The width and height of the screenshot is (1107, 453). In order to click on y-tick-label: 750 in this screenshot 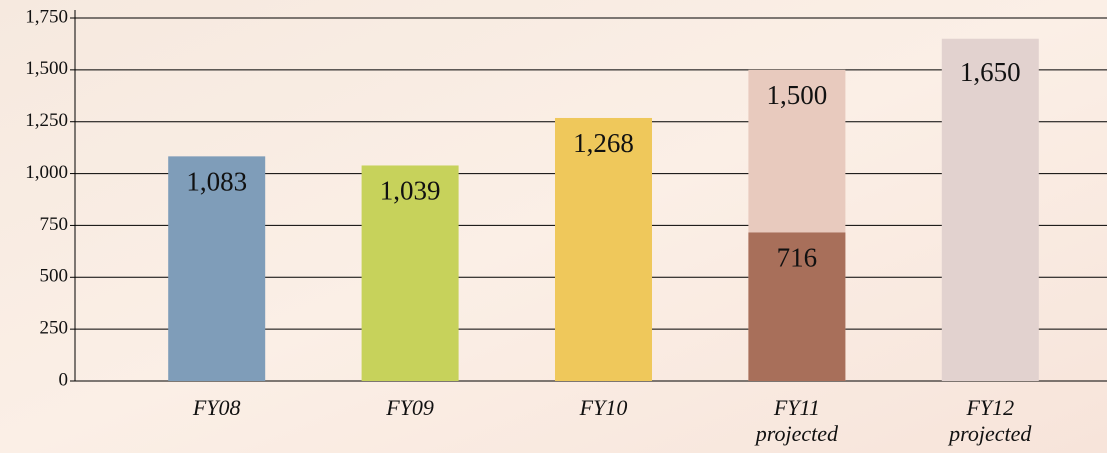, I will do `click(54, 224)`.